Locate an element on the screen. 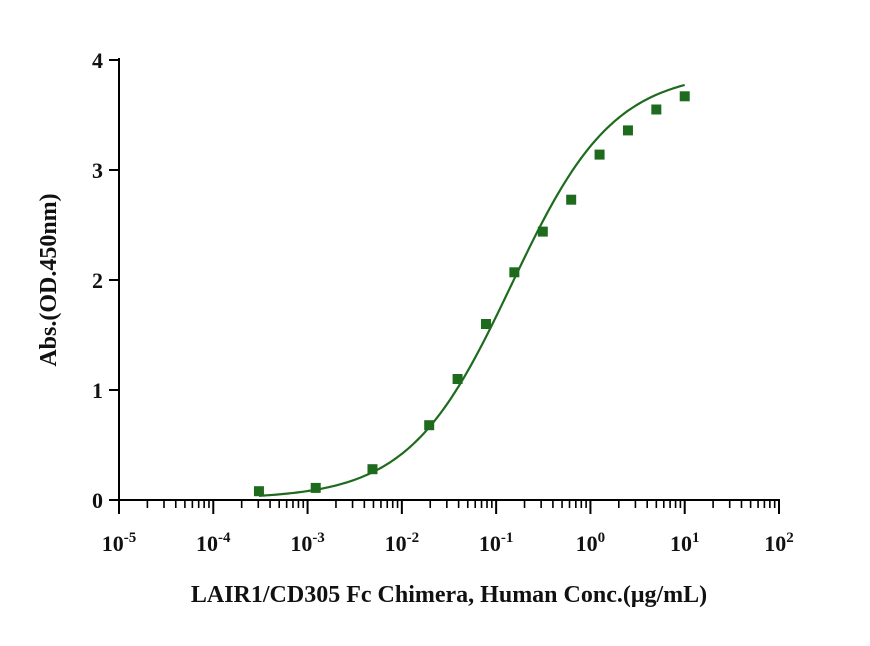  y-tick-label: 2 is located at coordinates (97, 280).